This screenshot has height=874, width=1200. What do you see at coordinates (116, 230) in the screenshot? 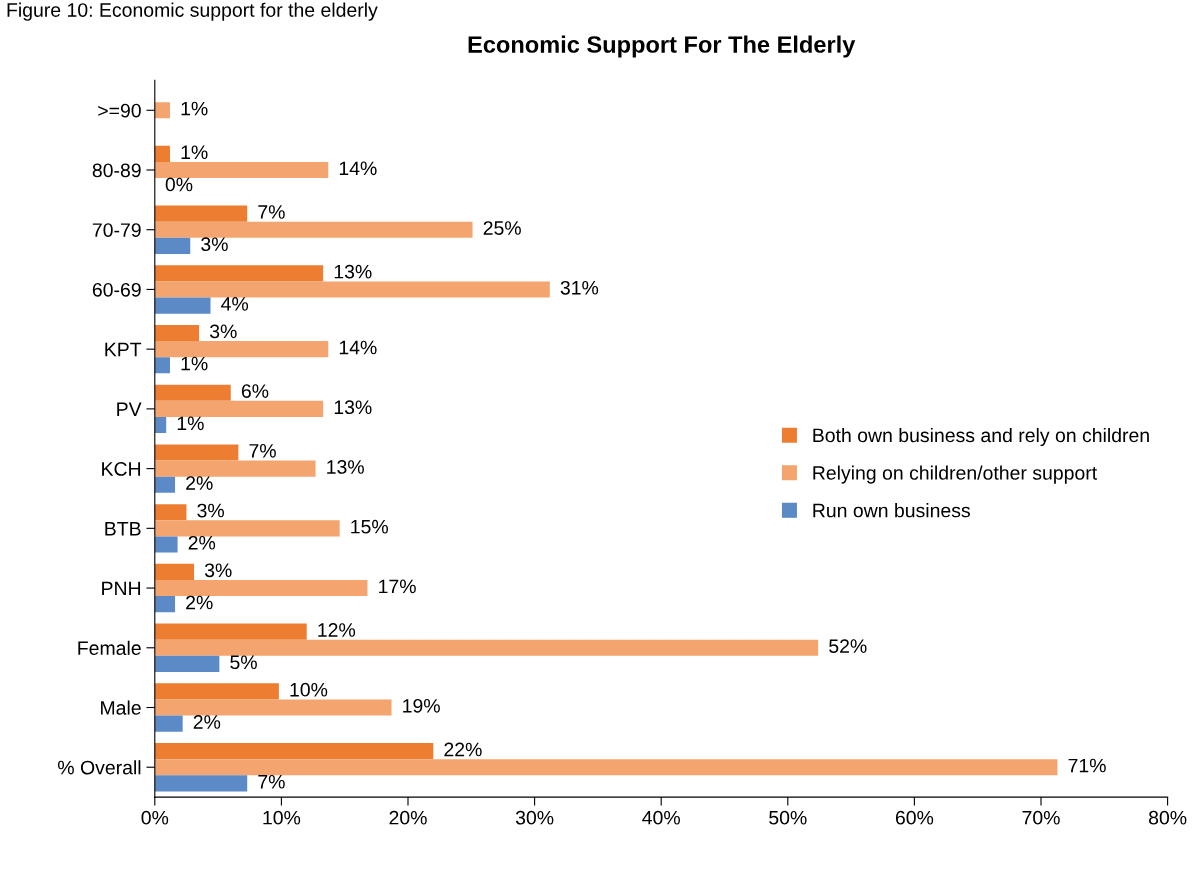
I see `y-tick-label: 70-79` at bounding box center [116, 230].